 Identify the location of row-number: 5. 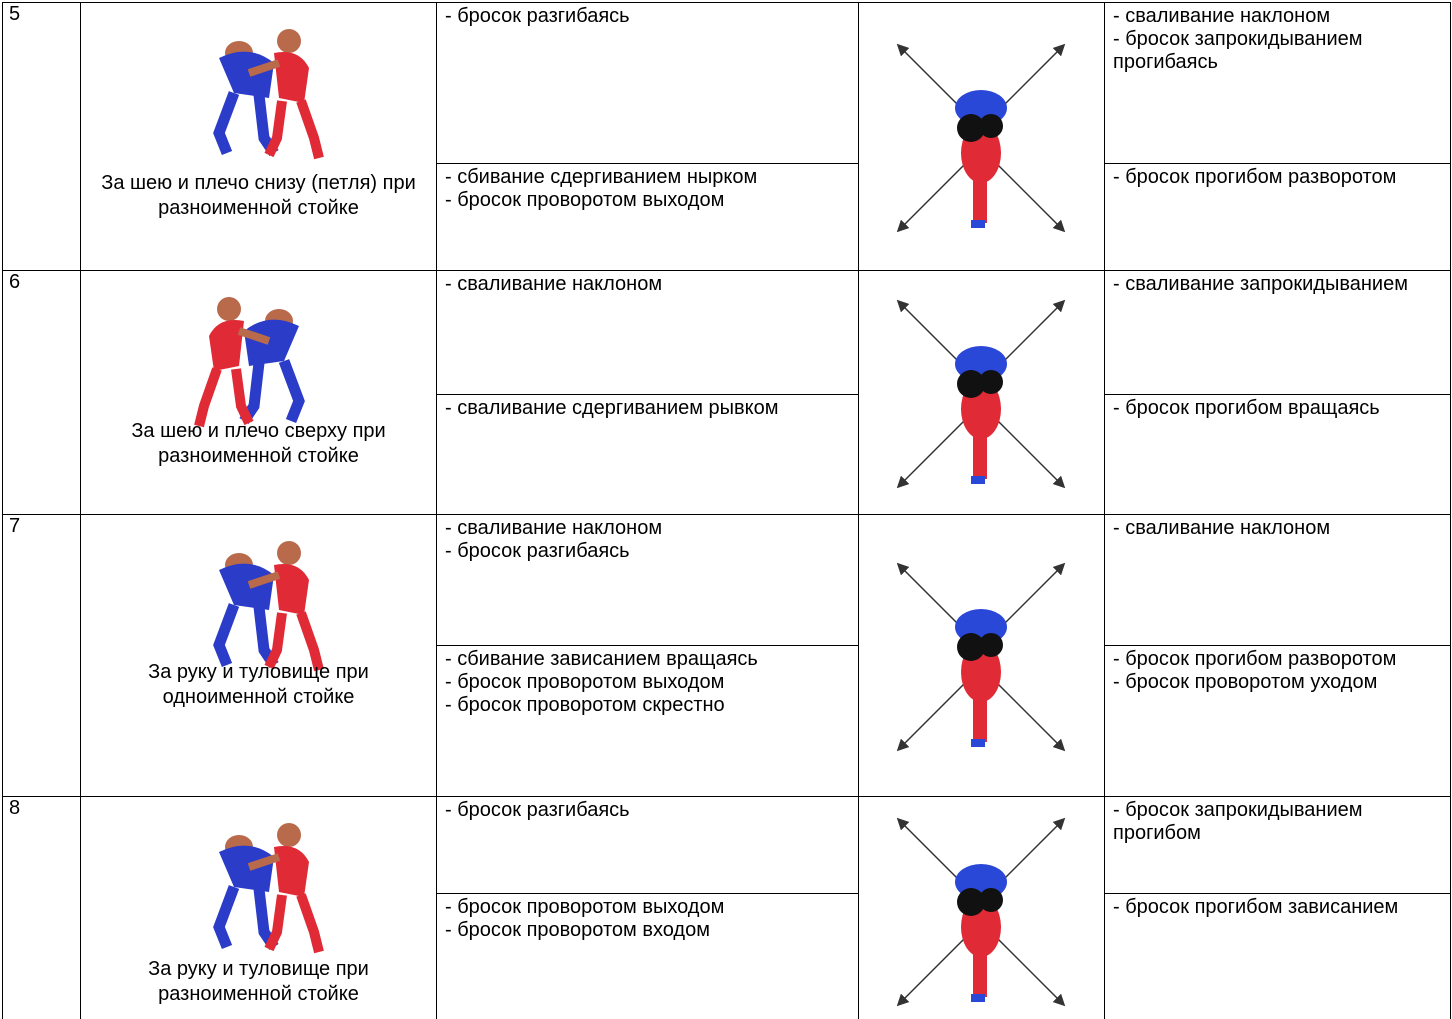
(41, 136).